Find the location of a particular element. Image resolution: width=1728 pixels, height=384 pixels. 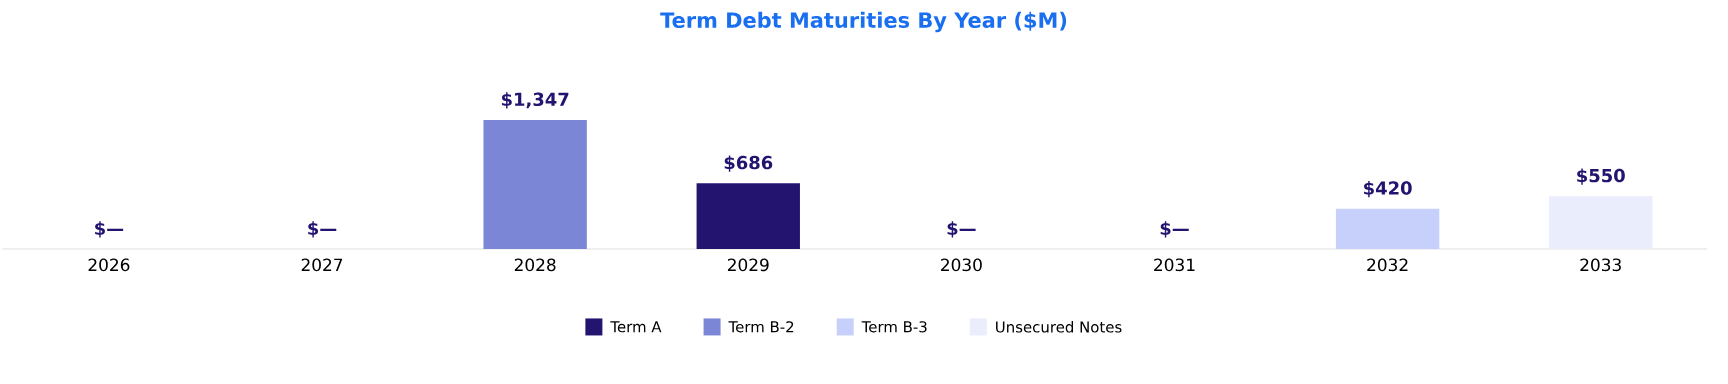

x-tick-label: 2030 is located at coordinates (961, 265).